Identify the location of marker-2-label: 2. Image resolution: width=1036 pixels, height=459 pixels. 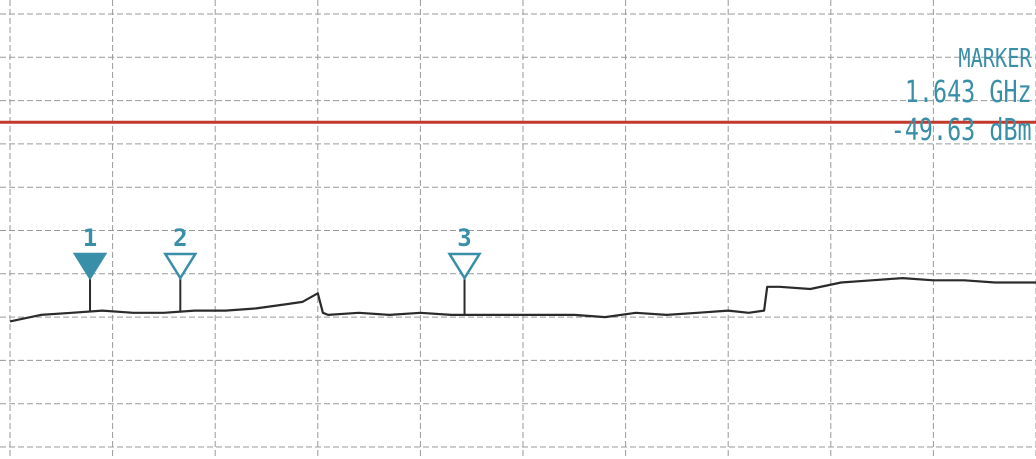
(180, 238).